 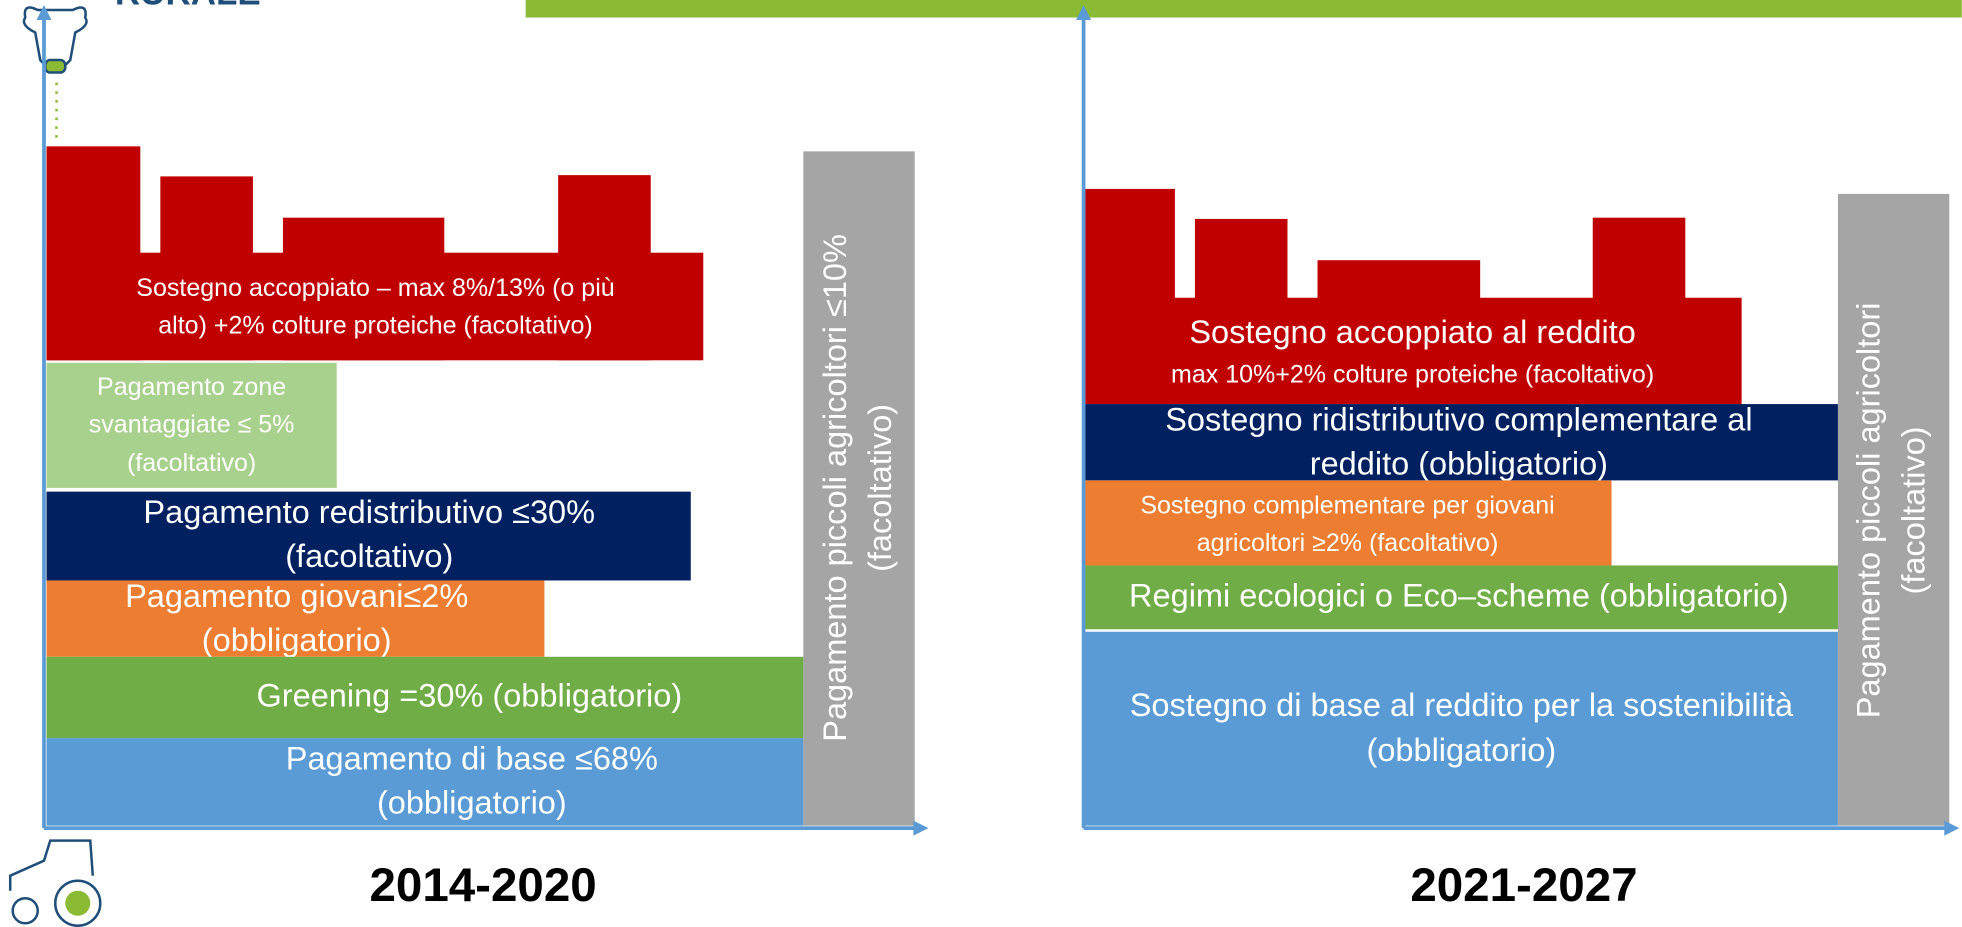 I want to click on block-text: Greening =30% (obbligatorio), so click(x=469, y=696).